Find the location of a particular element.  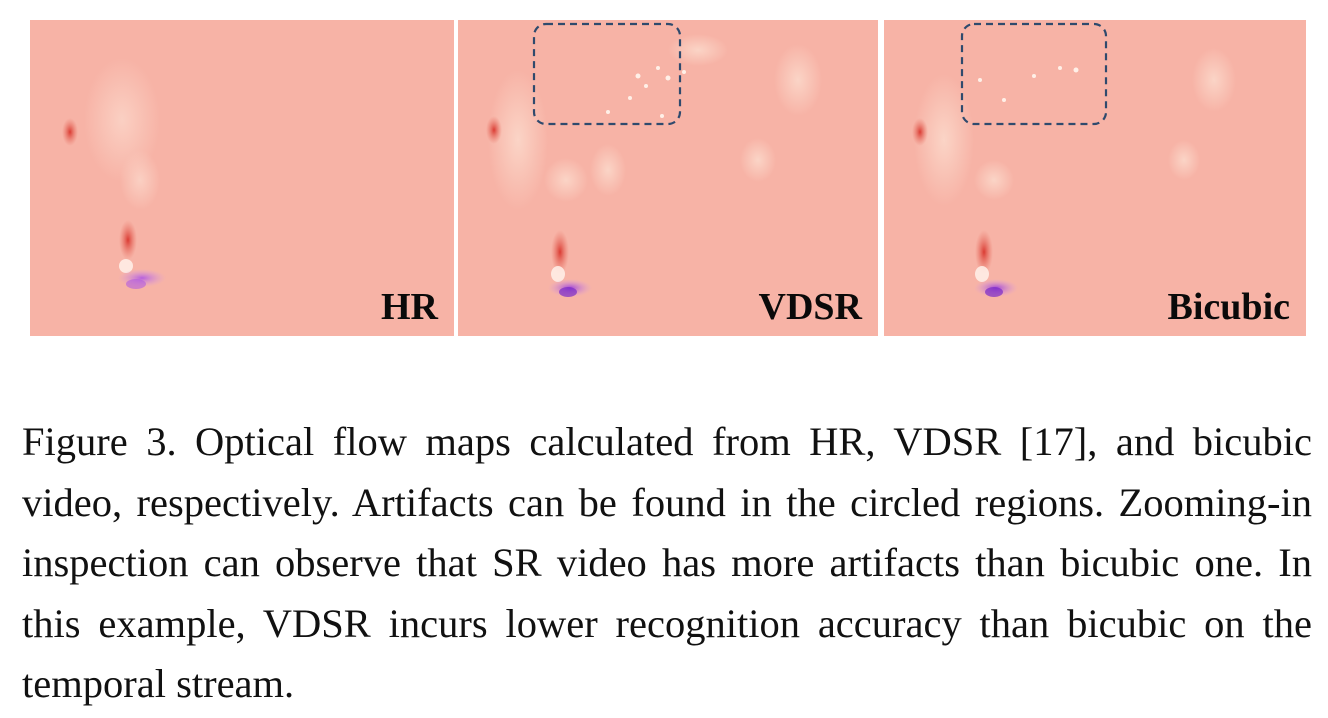

panel-vdsr: VDSR is located at coordinates (668, 178).